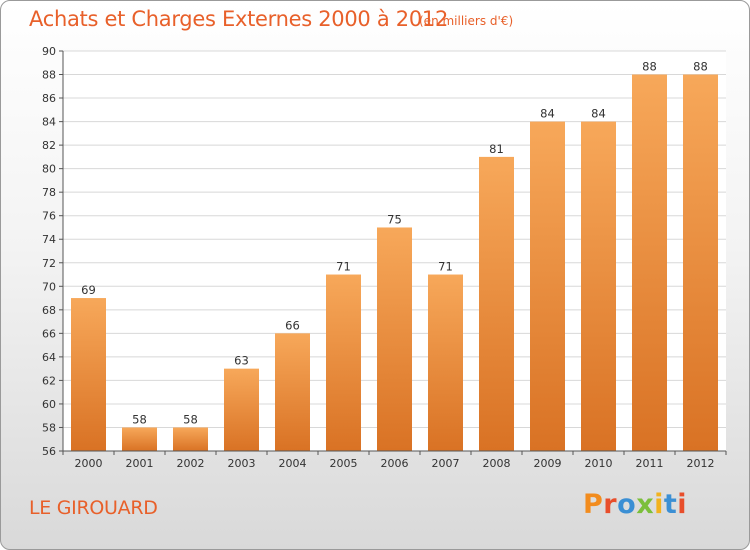  What do you see at coordinates (190, 439) in the screenshot?
I see `bar-2002` at bounding box center [190, 439].